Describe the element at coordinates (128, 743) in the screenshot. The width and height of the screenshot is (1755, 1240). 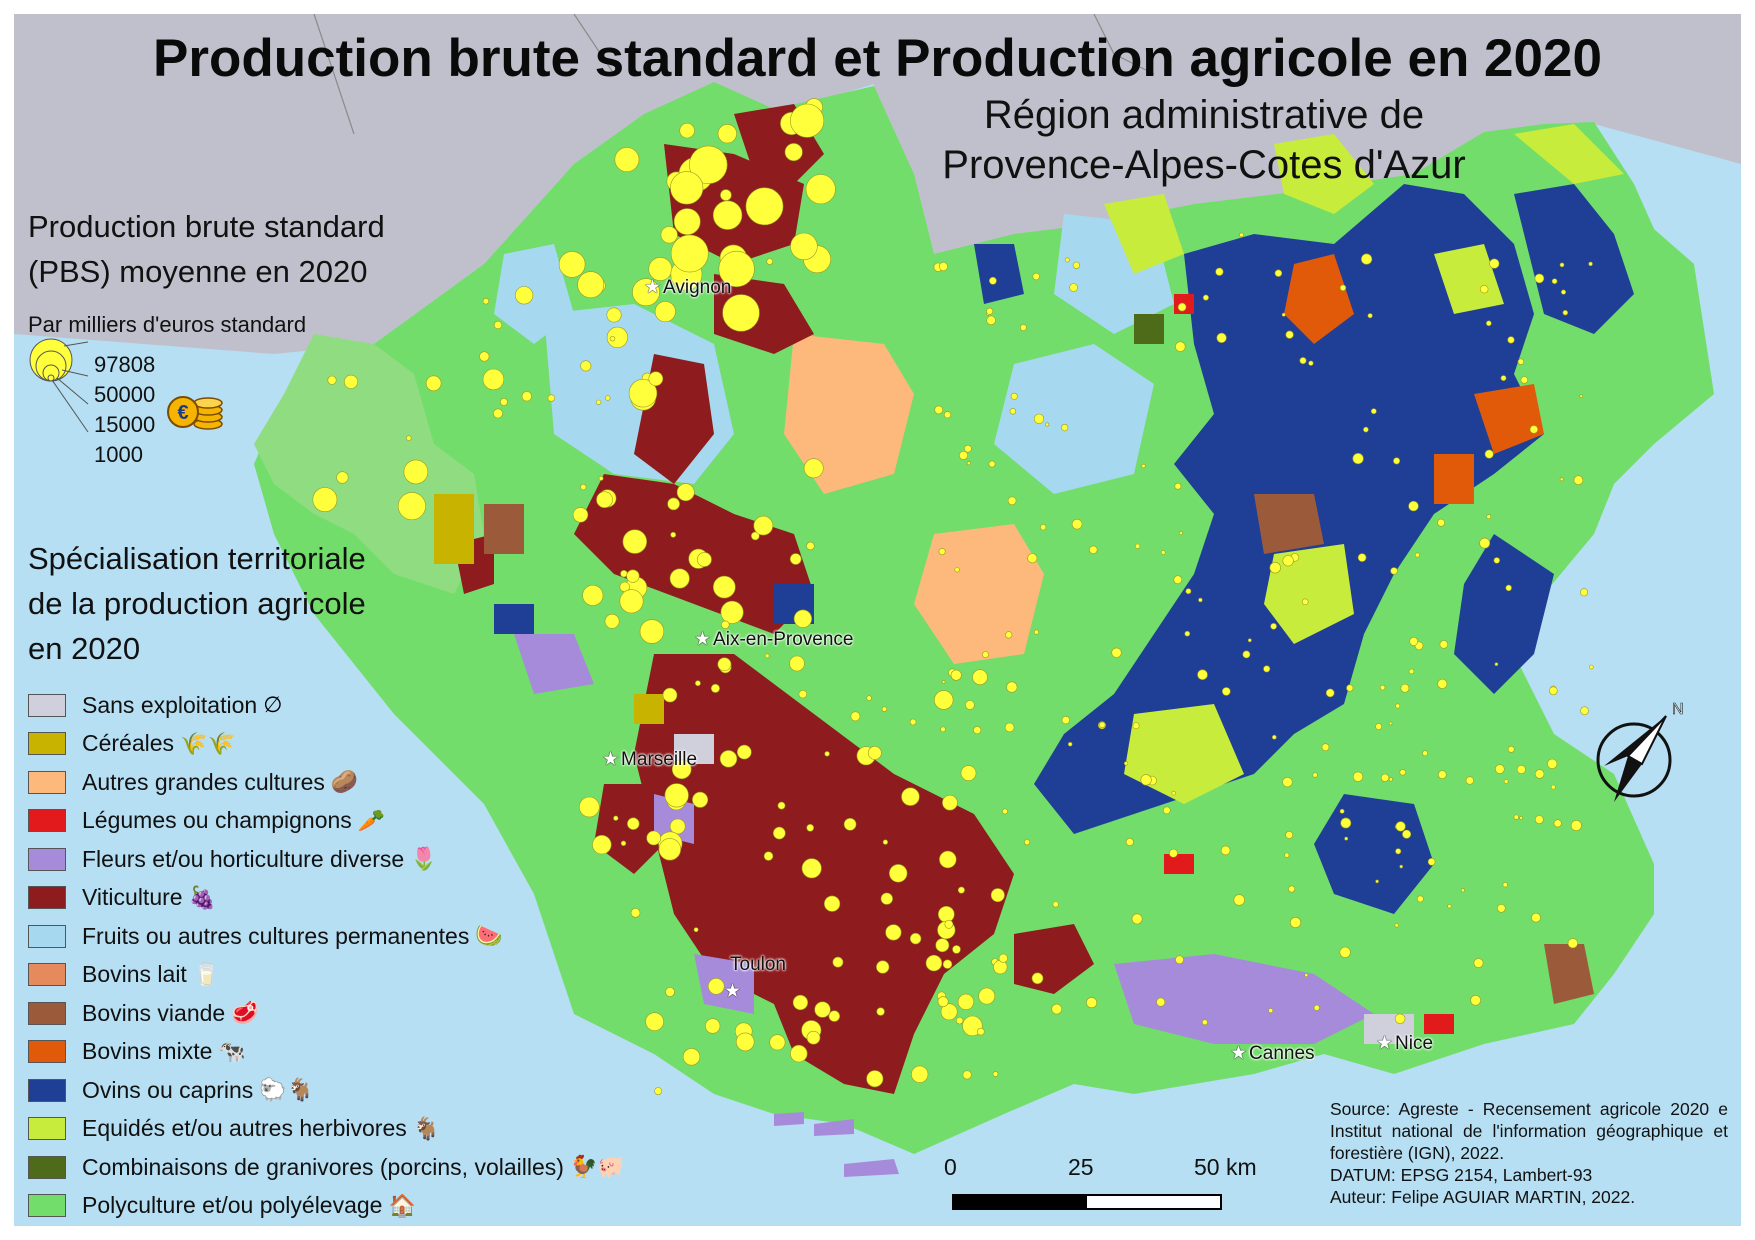
I see `legend-label: Céréales` at that location.